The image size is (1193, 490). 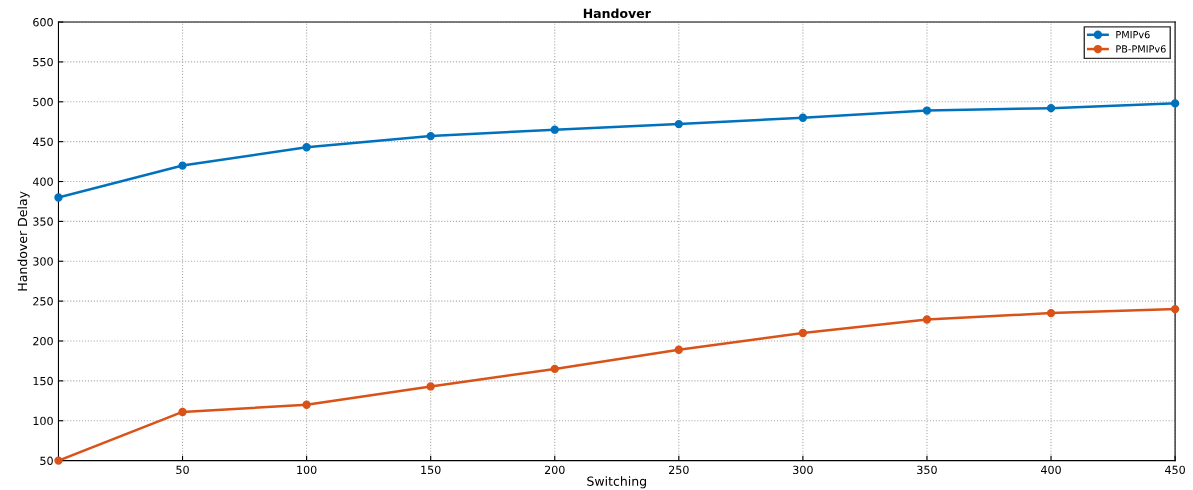 What do you see at coordinates (43, 261) in the screenshot?
I see `y-tick-label: 300` at bounding box center [43, 261].